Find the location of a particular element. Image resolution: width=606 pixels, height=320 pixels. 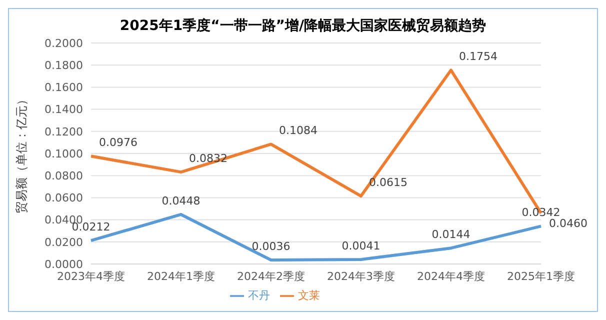

data-label: 0.0448 is located at coordinates (181, 201).